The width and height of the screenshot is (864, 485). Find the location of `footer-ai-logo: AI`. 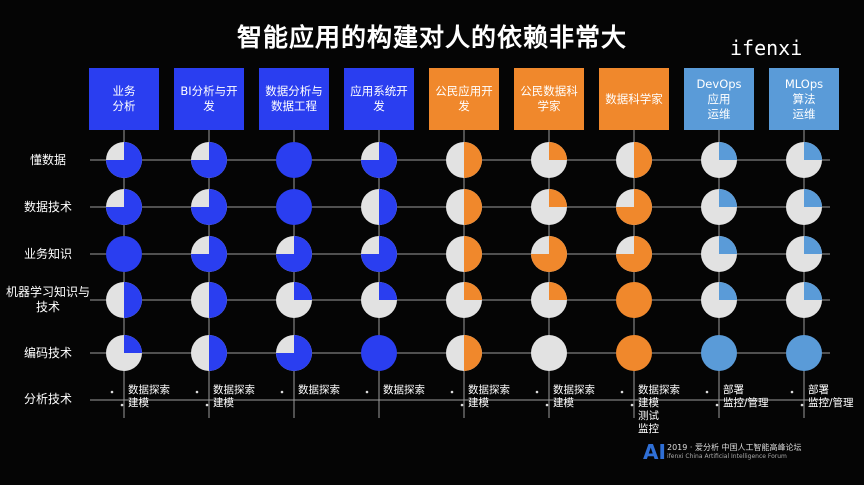

footer-ai-logo: AI is located at coordinates (654, 452).